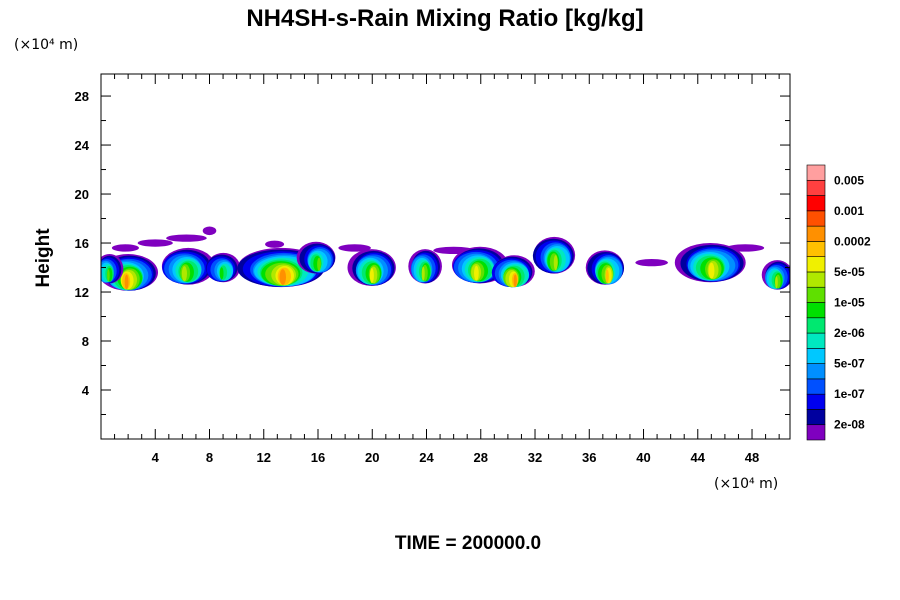  I want to click on colorbar-label-6: 0.0002, so click(852, 241).